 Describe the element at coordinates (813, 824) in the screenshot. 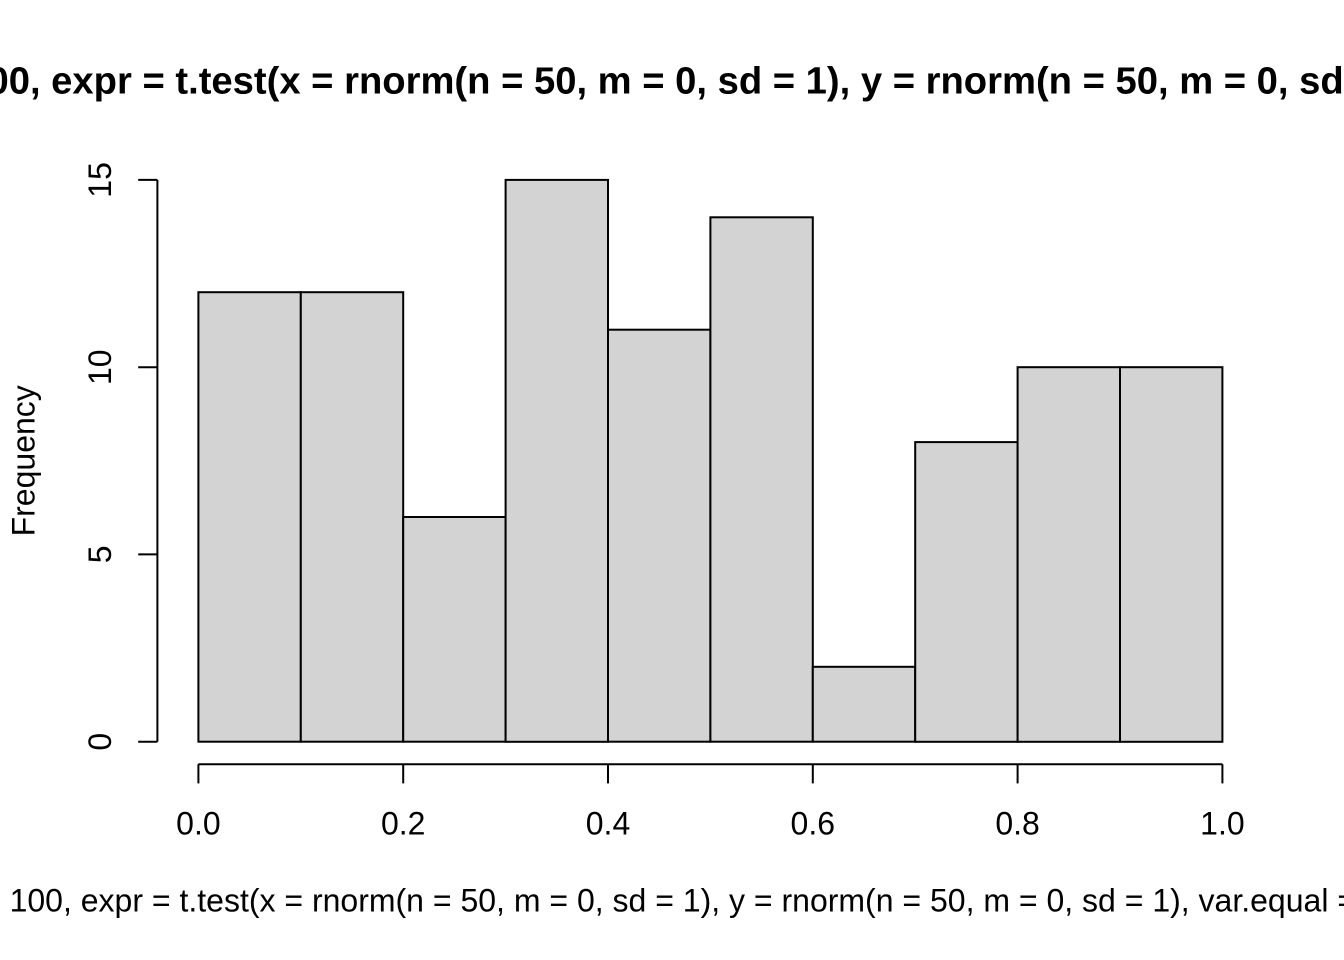

I see `svg-text: 0.6` at that location.